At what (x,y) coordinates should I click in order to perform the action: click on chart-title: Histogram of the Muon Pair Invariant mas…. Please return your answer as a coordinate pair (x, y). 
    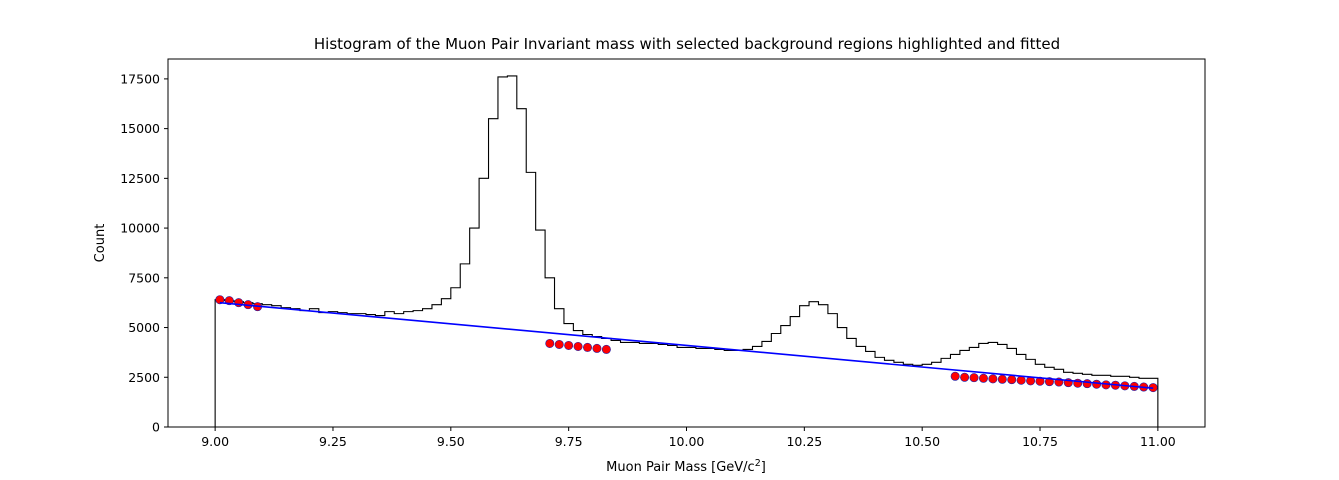
    Looking at the image, I should click on (687, 44).